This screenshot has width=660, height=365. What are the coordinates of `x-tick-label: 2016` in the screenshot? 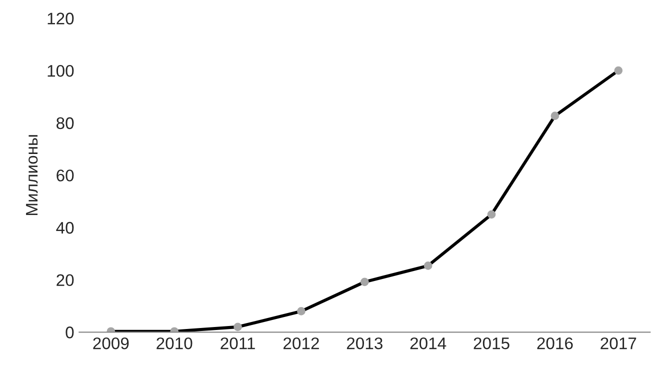 It's located at (555, 343).